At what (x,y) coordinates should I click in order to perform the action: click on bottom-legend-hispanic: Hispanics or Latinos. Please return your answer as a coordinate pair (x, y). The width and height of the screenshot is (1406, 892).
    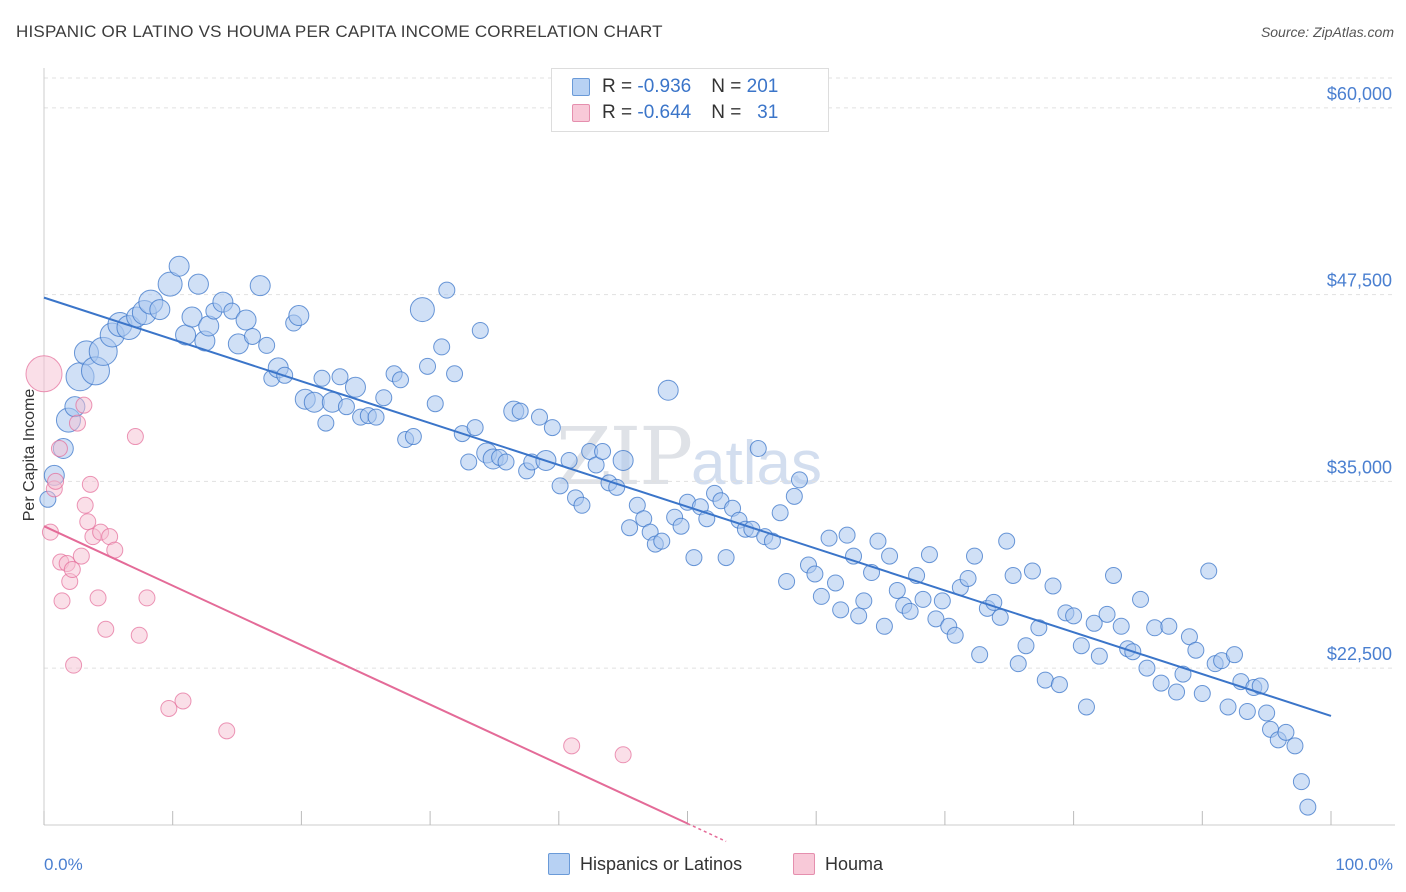
    Looking at the image, I should click on (645, 864).